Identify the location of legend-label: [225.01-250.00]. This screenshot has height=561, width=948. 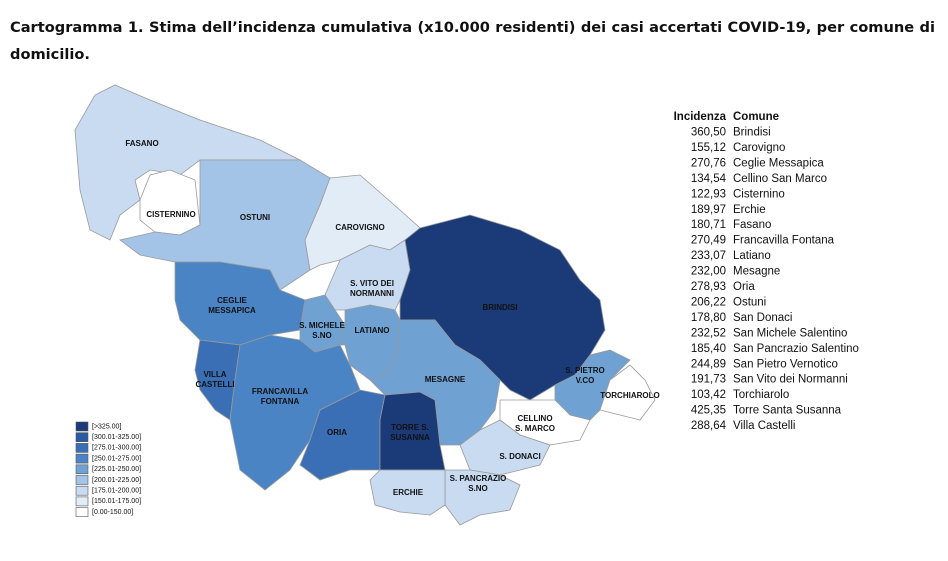
(116, 469).